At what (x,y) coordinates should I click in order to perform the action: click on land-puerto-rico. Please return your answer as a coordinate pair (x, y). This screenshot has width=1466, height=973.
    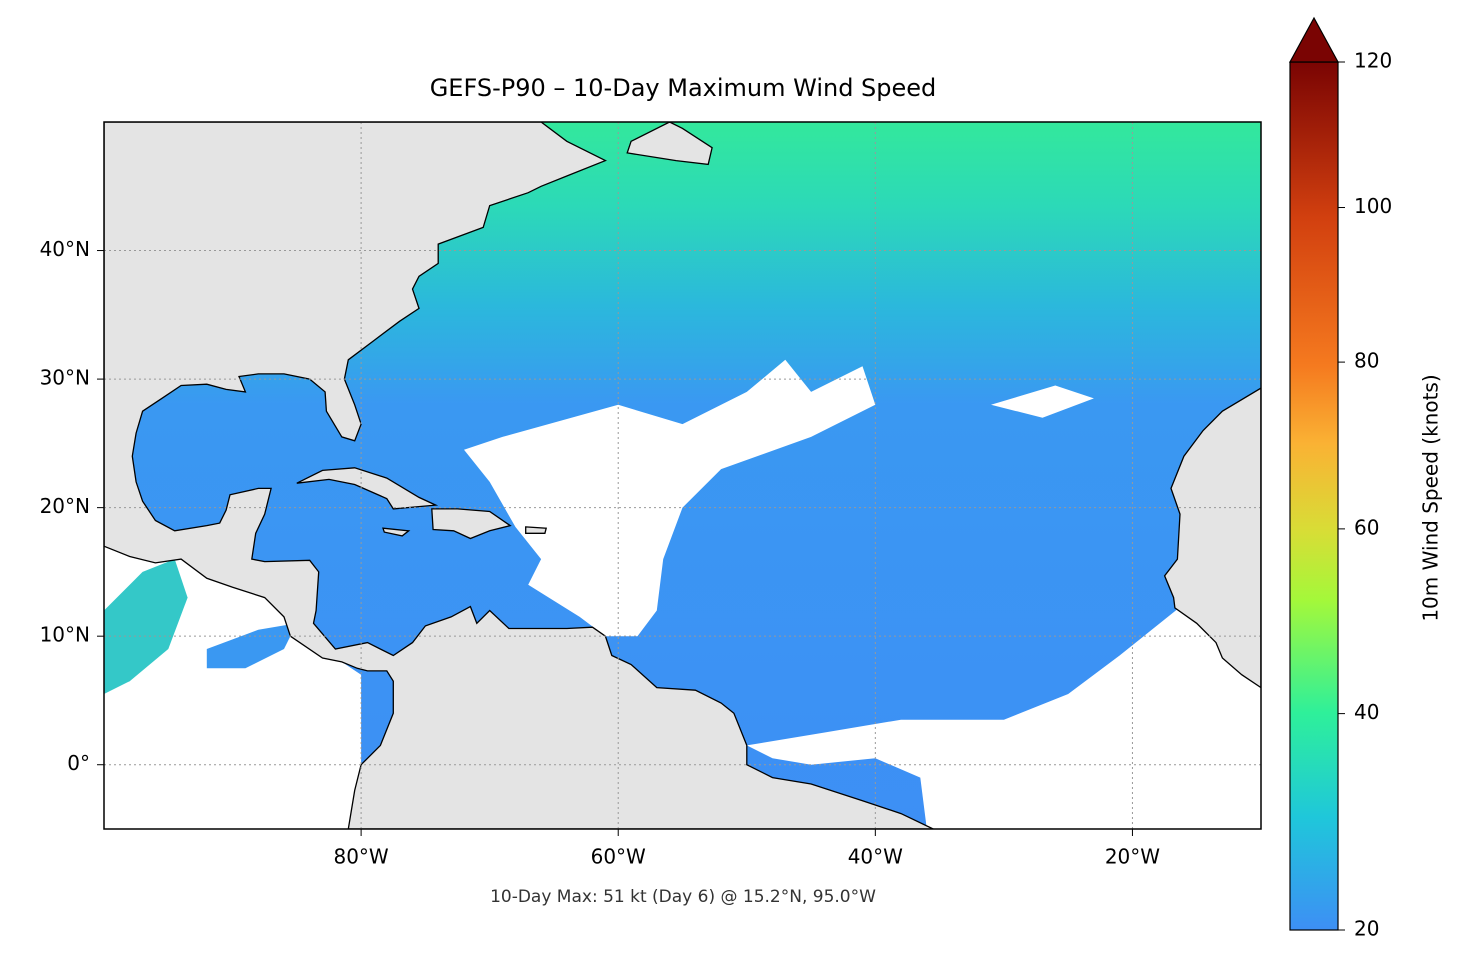
    Looking at the image, I should click on (536, 530).